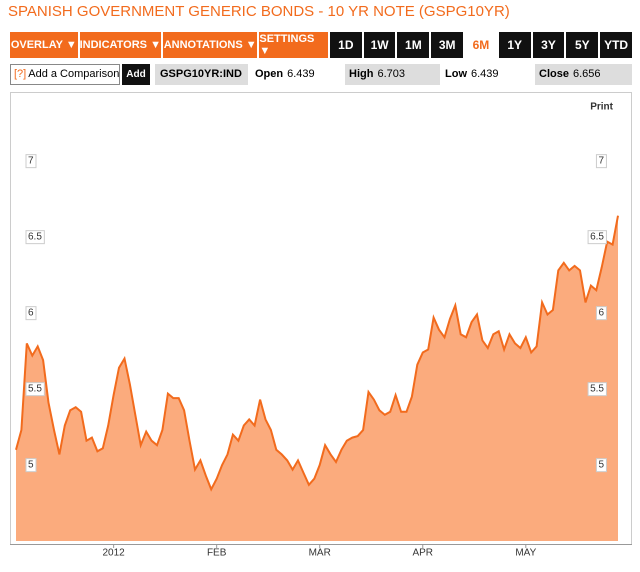 This screenshot has height=572, width=640. Describe the element at coordinates (217, 553) in the screenshot. I see `x-tick-label: FEB` at that location.